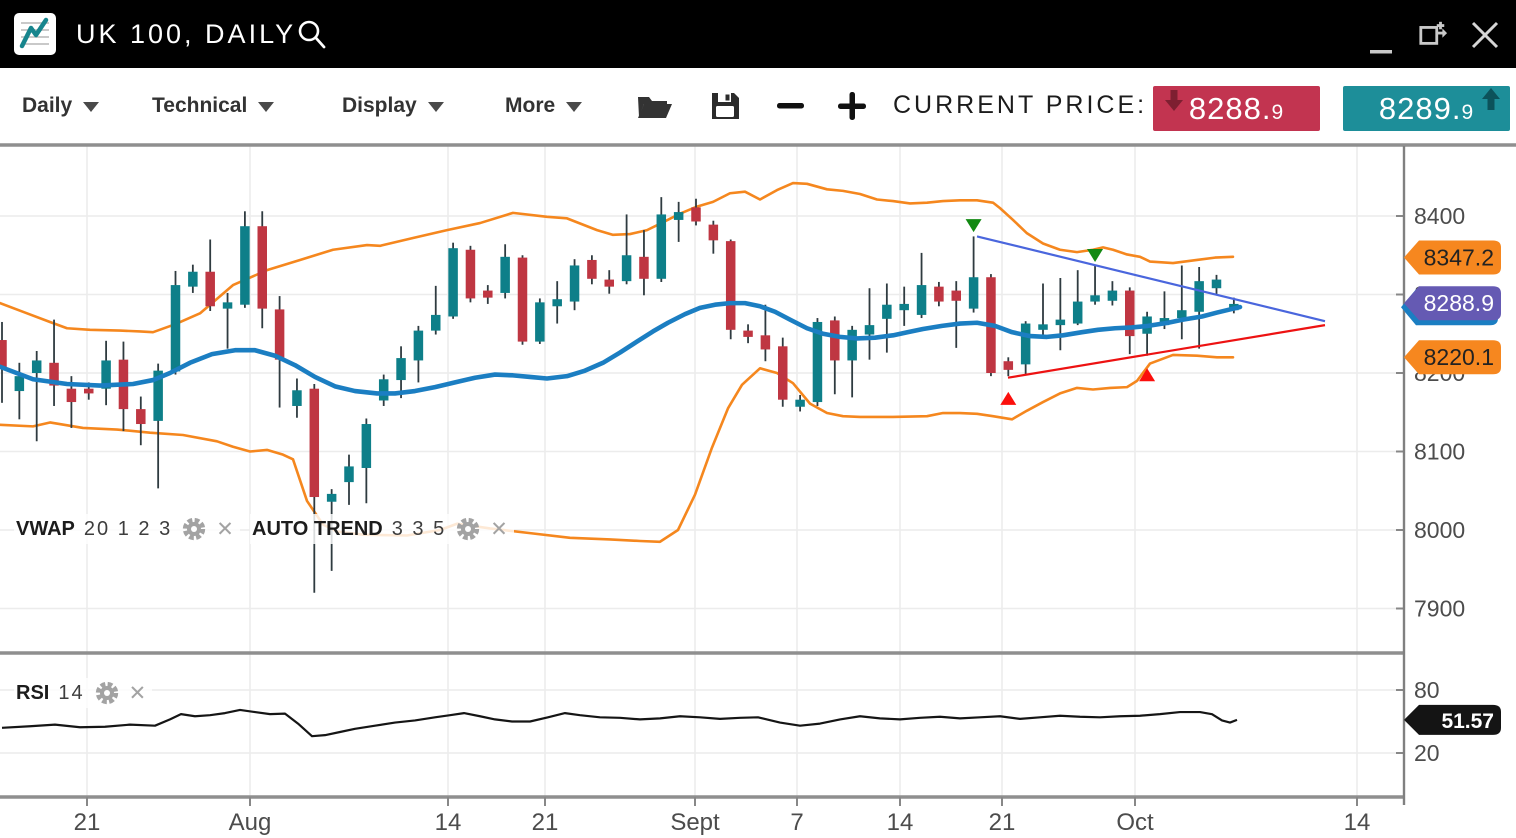  I want to click on popout-button, so click(1433, 34).